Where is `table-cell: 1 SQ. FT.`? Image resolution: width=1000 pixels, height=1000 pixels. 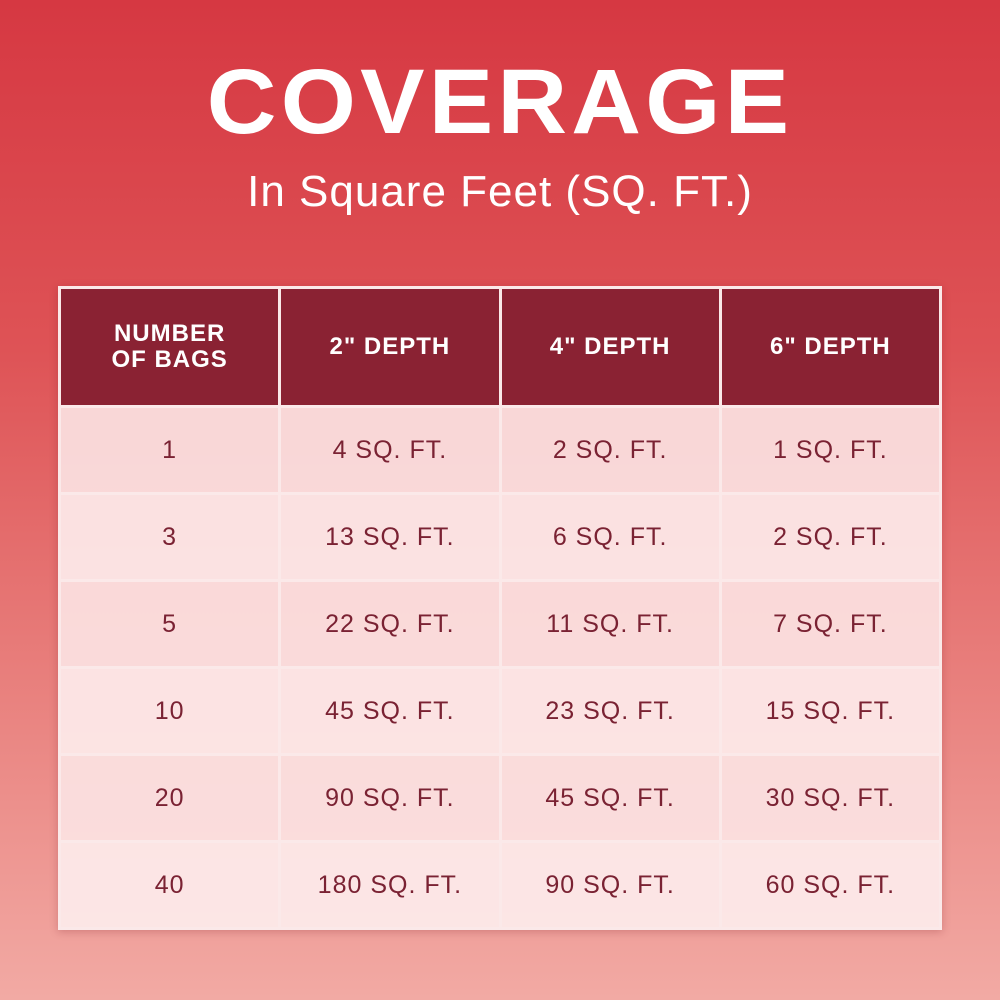
table-cell: 1 SQ. FT. is located at coordinates (830, 450).